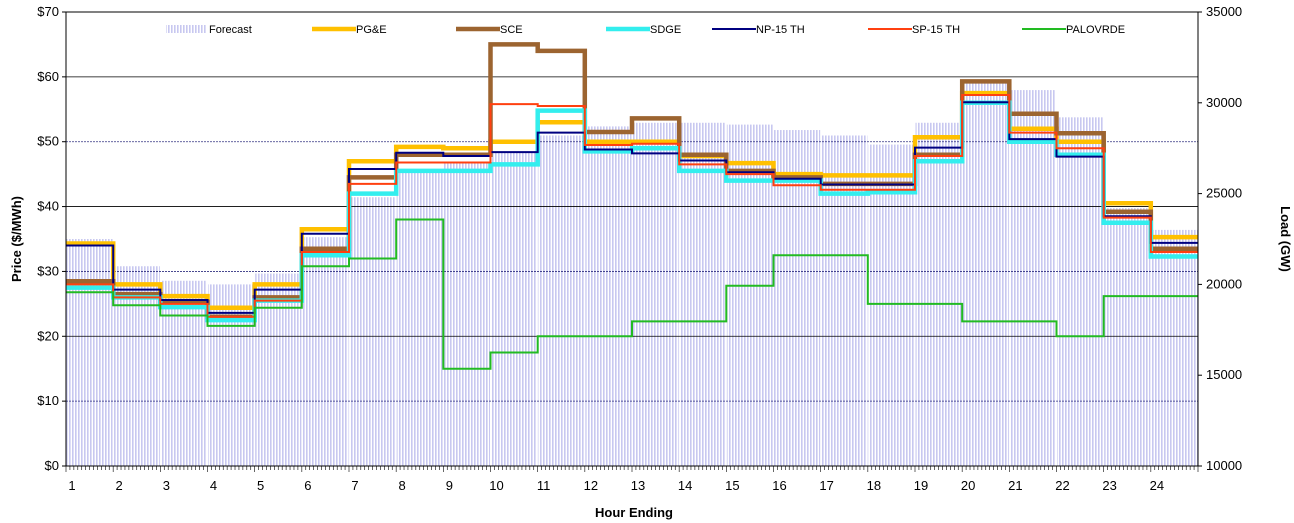 This screenshot has height=523, width=1294. What do you see at coordinates (1062, 485) in the screenshot?
I see `x-tick-label: 22` at bounding box center [1062, 485].